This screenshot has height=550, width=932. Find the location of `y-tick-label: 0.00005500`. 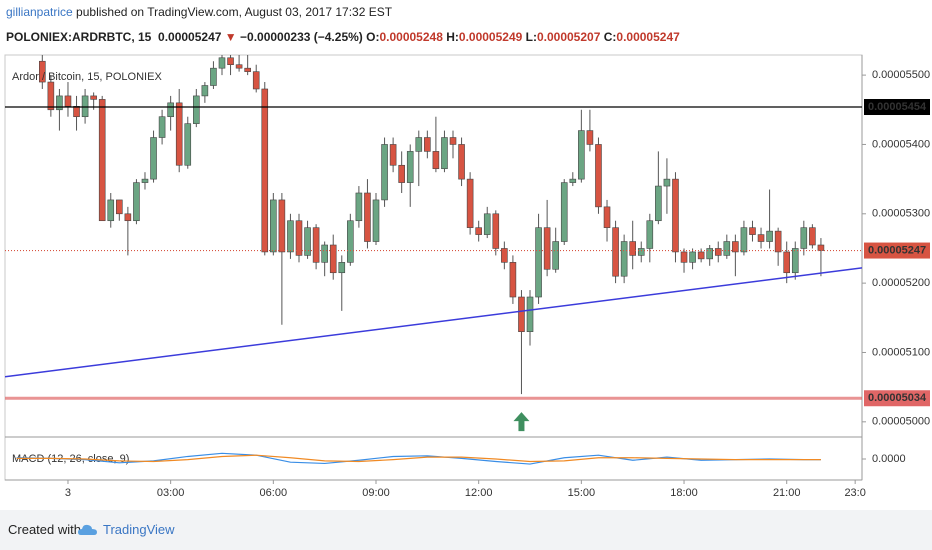

y-tick-label: 0.00005500 is located at coordinates (901, 75).